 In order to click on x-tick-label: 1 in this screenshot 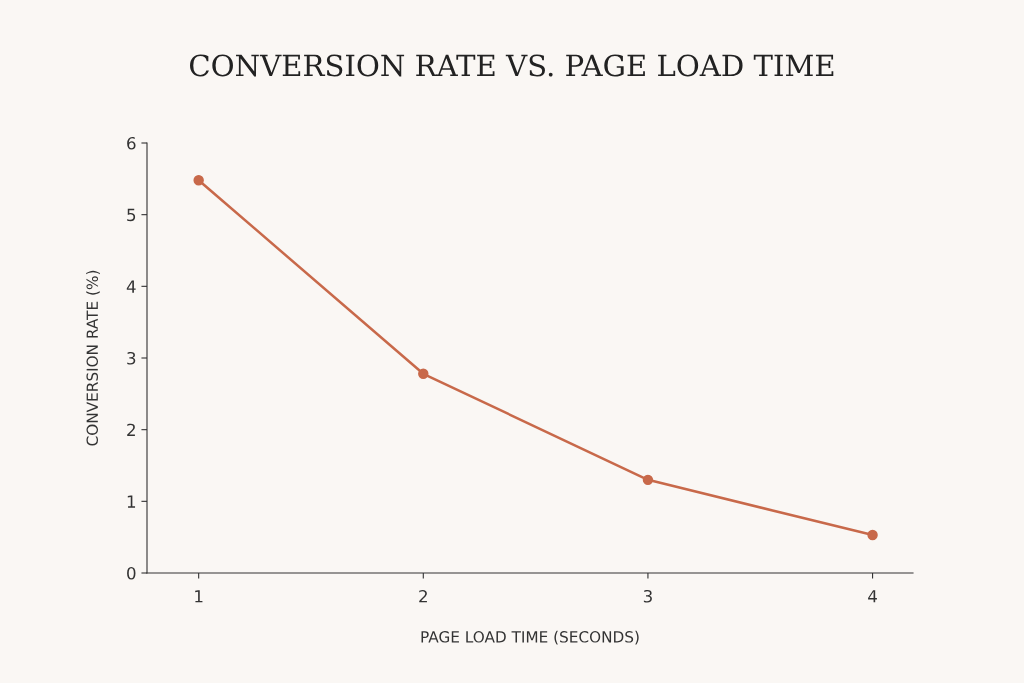, I will do `click(199, 596)`.